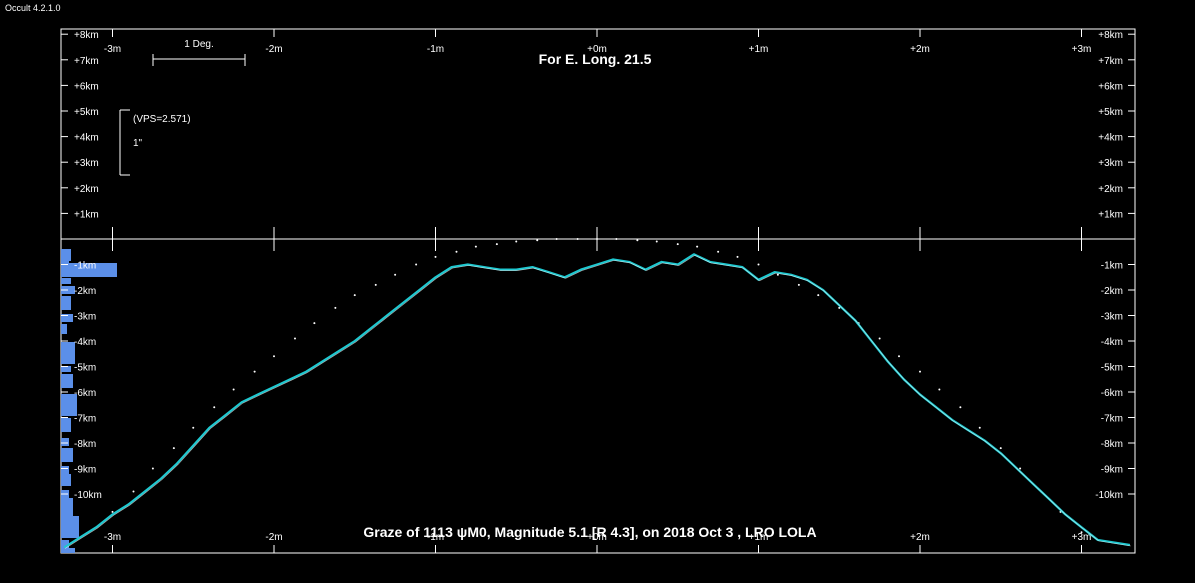 Image resolution: width=1195 pixels, height=583 pixels. What do you see at coordinates (198, 44) in the screenshot?
I see `degree-label: 1 Deg.` at bounding box center [198, 44].